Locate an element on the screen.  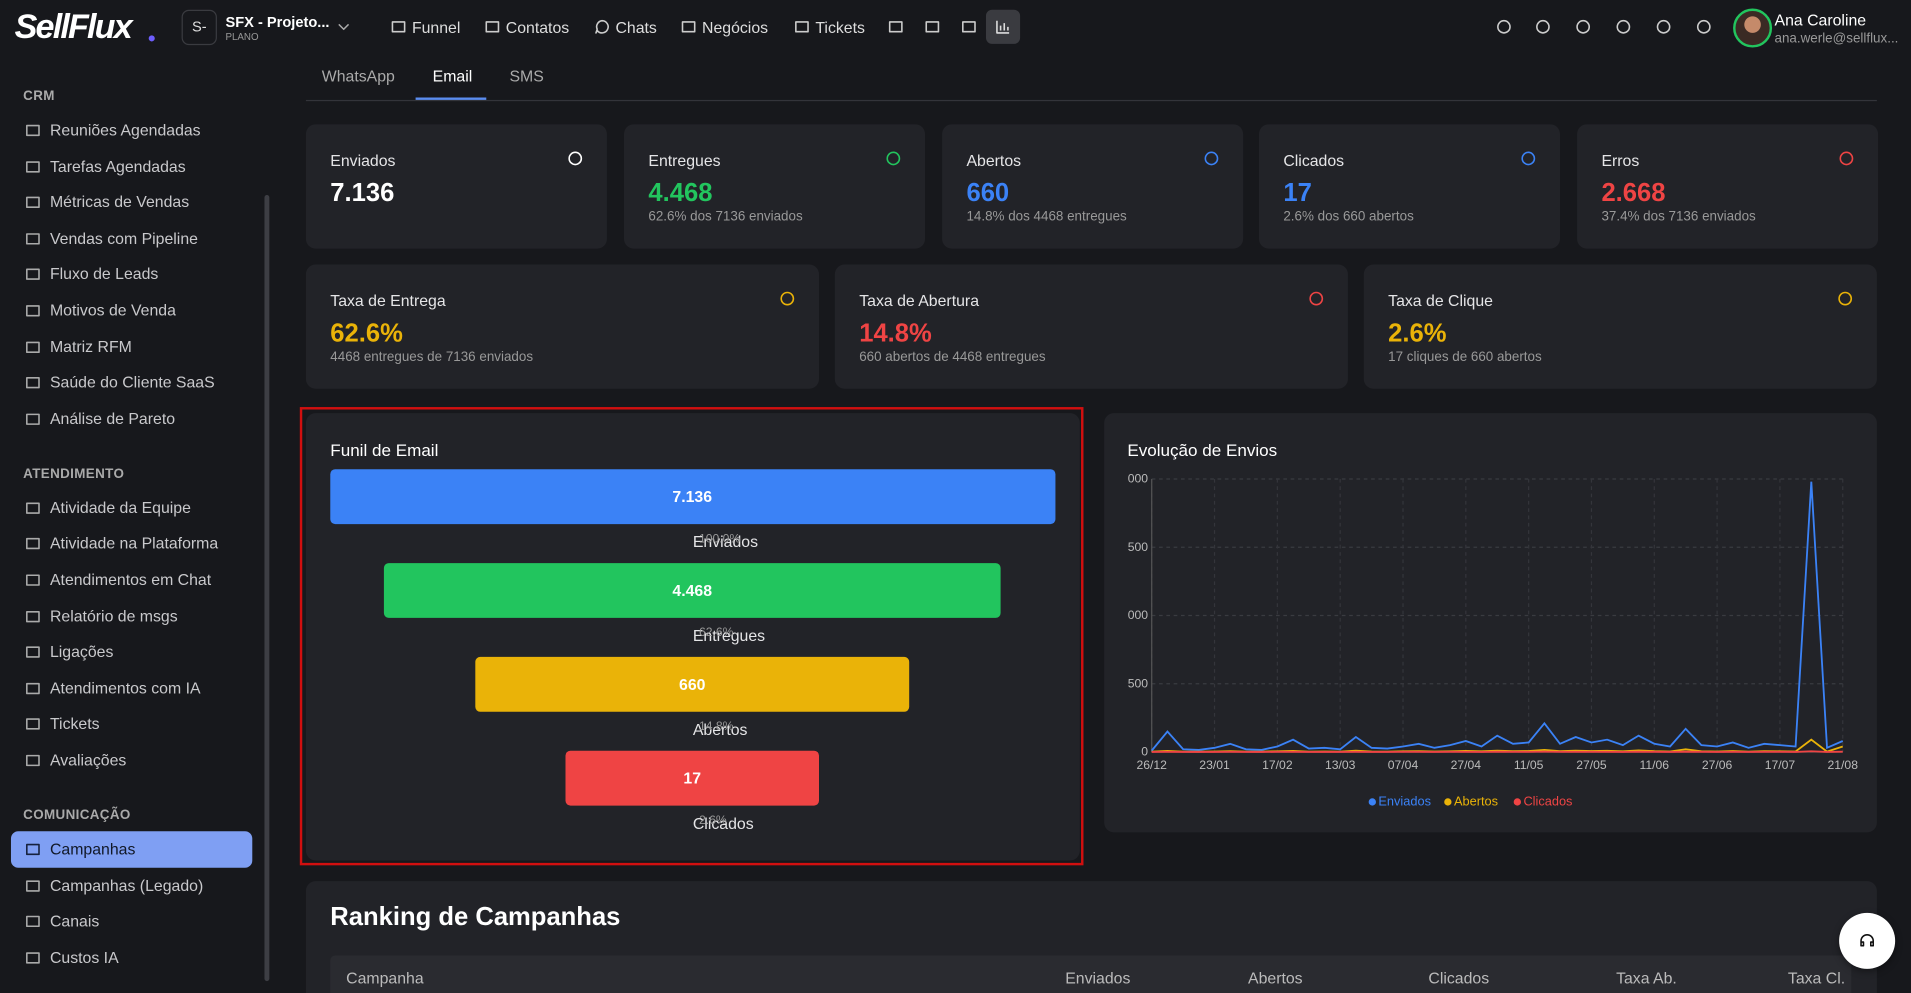
nav-item: Chats is located at coordinates (636, 27).